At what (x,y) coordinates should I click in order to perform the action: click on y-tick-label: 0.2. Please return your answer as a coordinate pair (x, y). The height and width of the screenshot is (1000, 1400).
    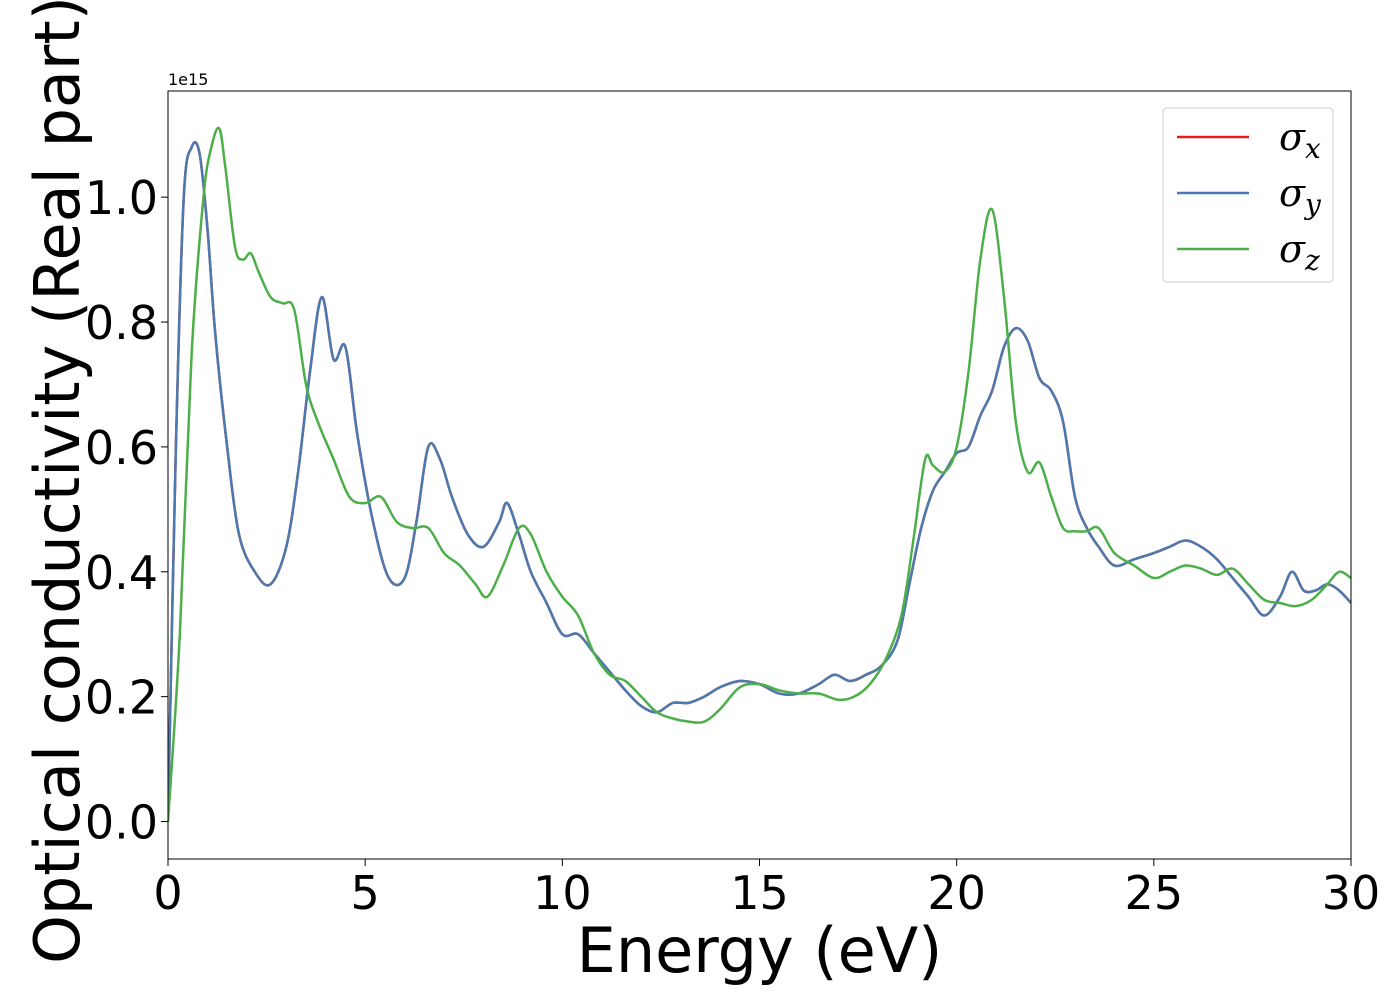
    Looking at the image, I should click on (121, 698).